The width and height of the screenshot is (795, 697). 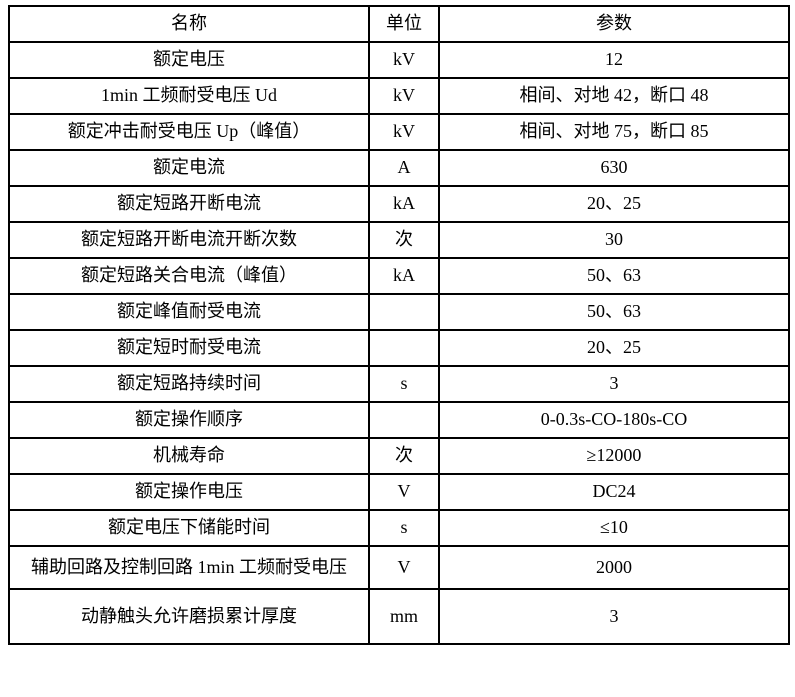 I want to click on table-row: 额定短路开断电流开断次数 次 30, so click(x=399, y=240).